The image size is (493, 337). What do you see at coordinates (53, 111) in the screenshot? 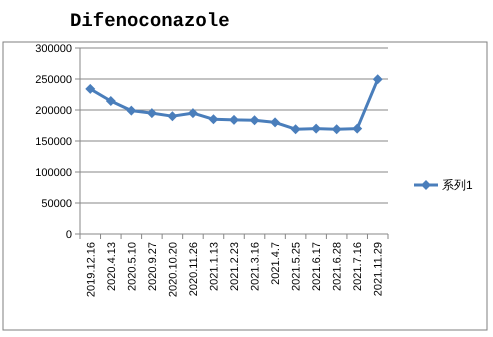
I see `y-tick-label: 200000` at bounding box center [53, 111].